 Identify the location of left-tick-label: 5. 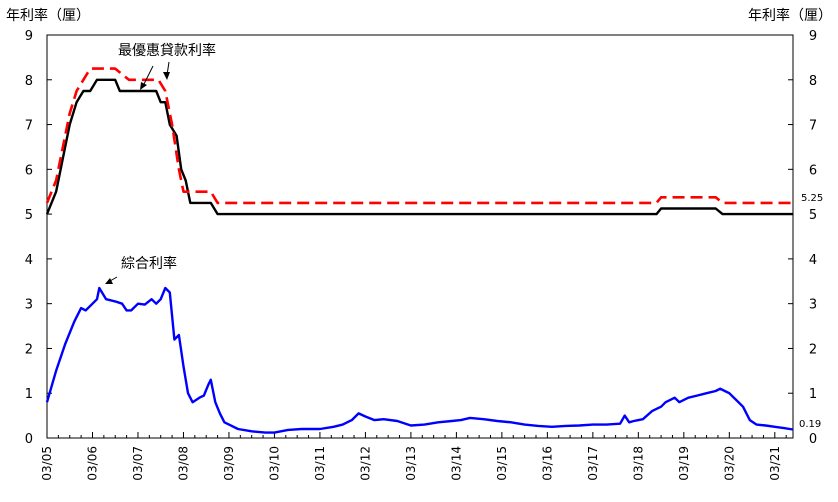
(29, 215).